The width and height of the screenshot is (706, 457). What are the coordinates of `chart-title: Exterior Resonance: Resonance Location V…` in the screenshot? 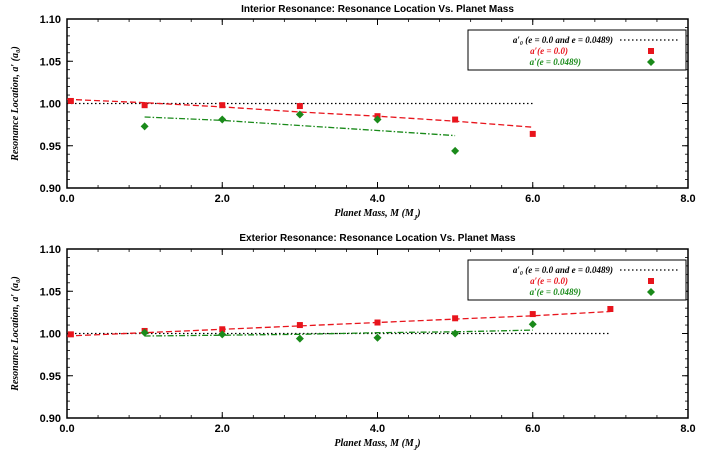 It's located at (377, 238).